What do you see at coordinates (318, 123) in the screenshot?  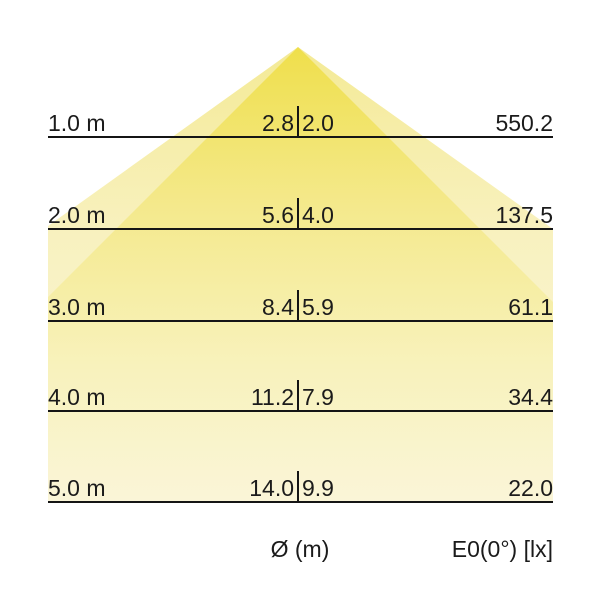 I see `diameter-inner-value: 2.0` at bounding box center [318, 123].